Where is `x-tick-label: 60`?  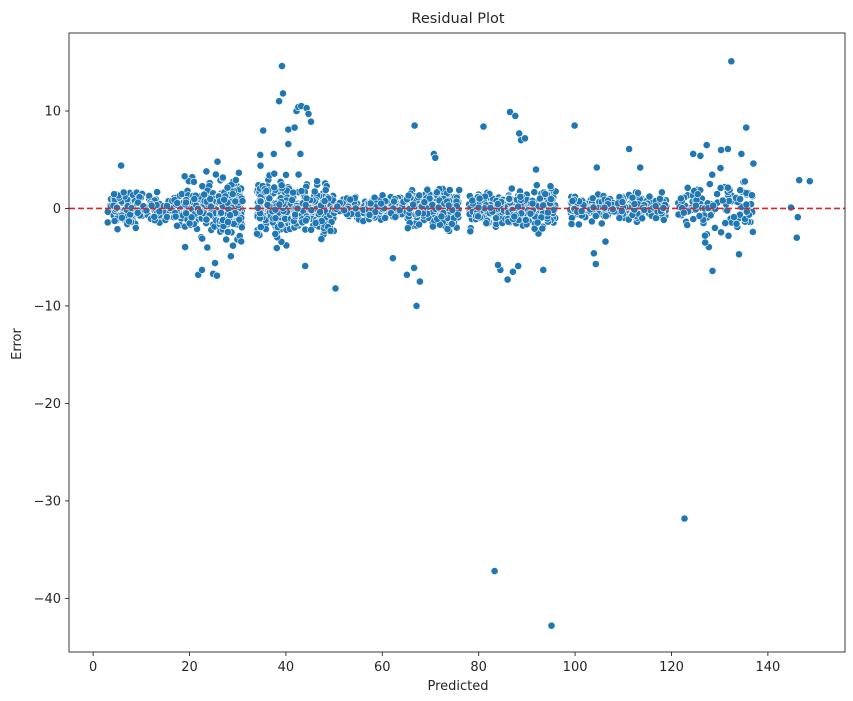
x-tick-label: 60 is located at coordinates (382, 667).